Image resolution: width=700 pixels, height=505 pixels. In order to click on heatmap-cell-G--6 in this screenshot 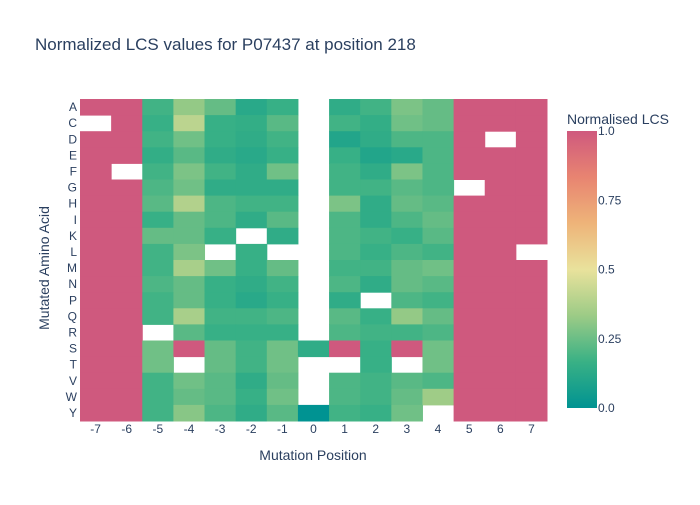, I will do `click(127, 188)`.